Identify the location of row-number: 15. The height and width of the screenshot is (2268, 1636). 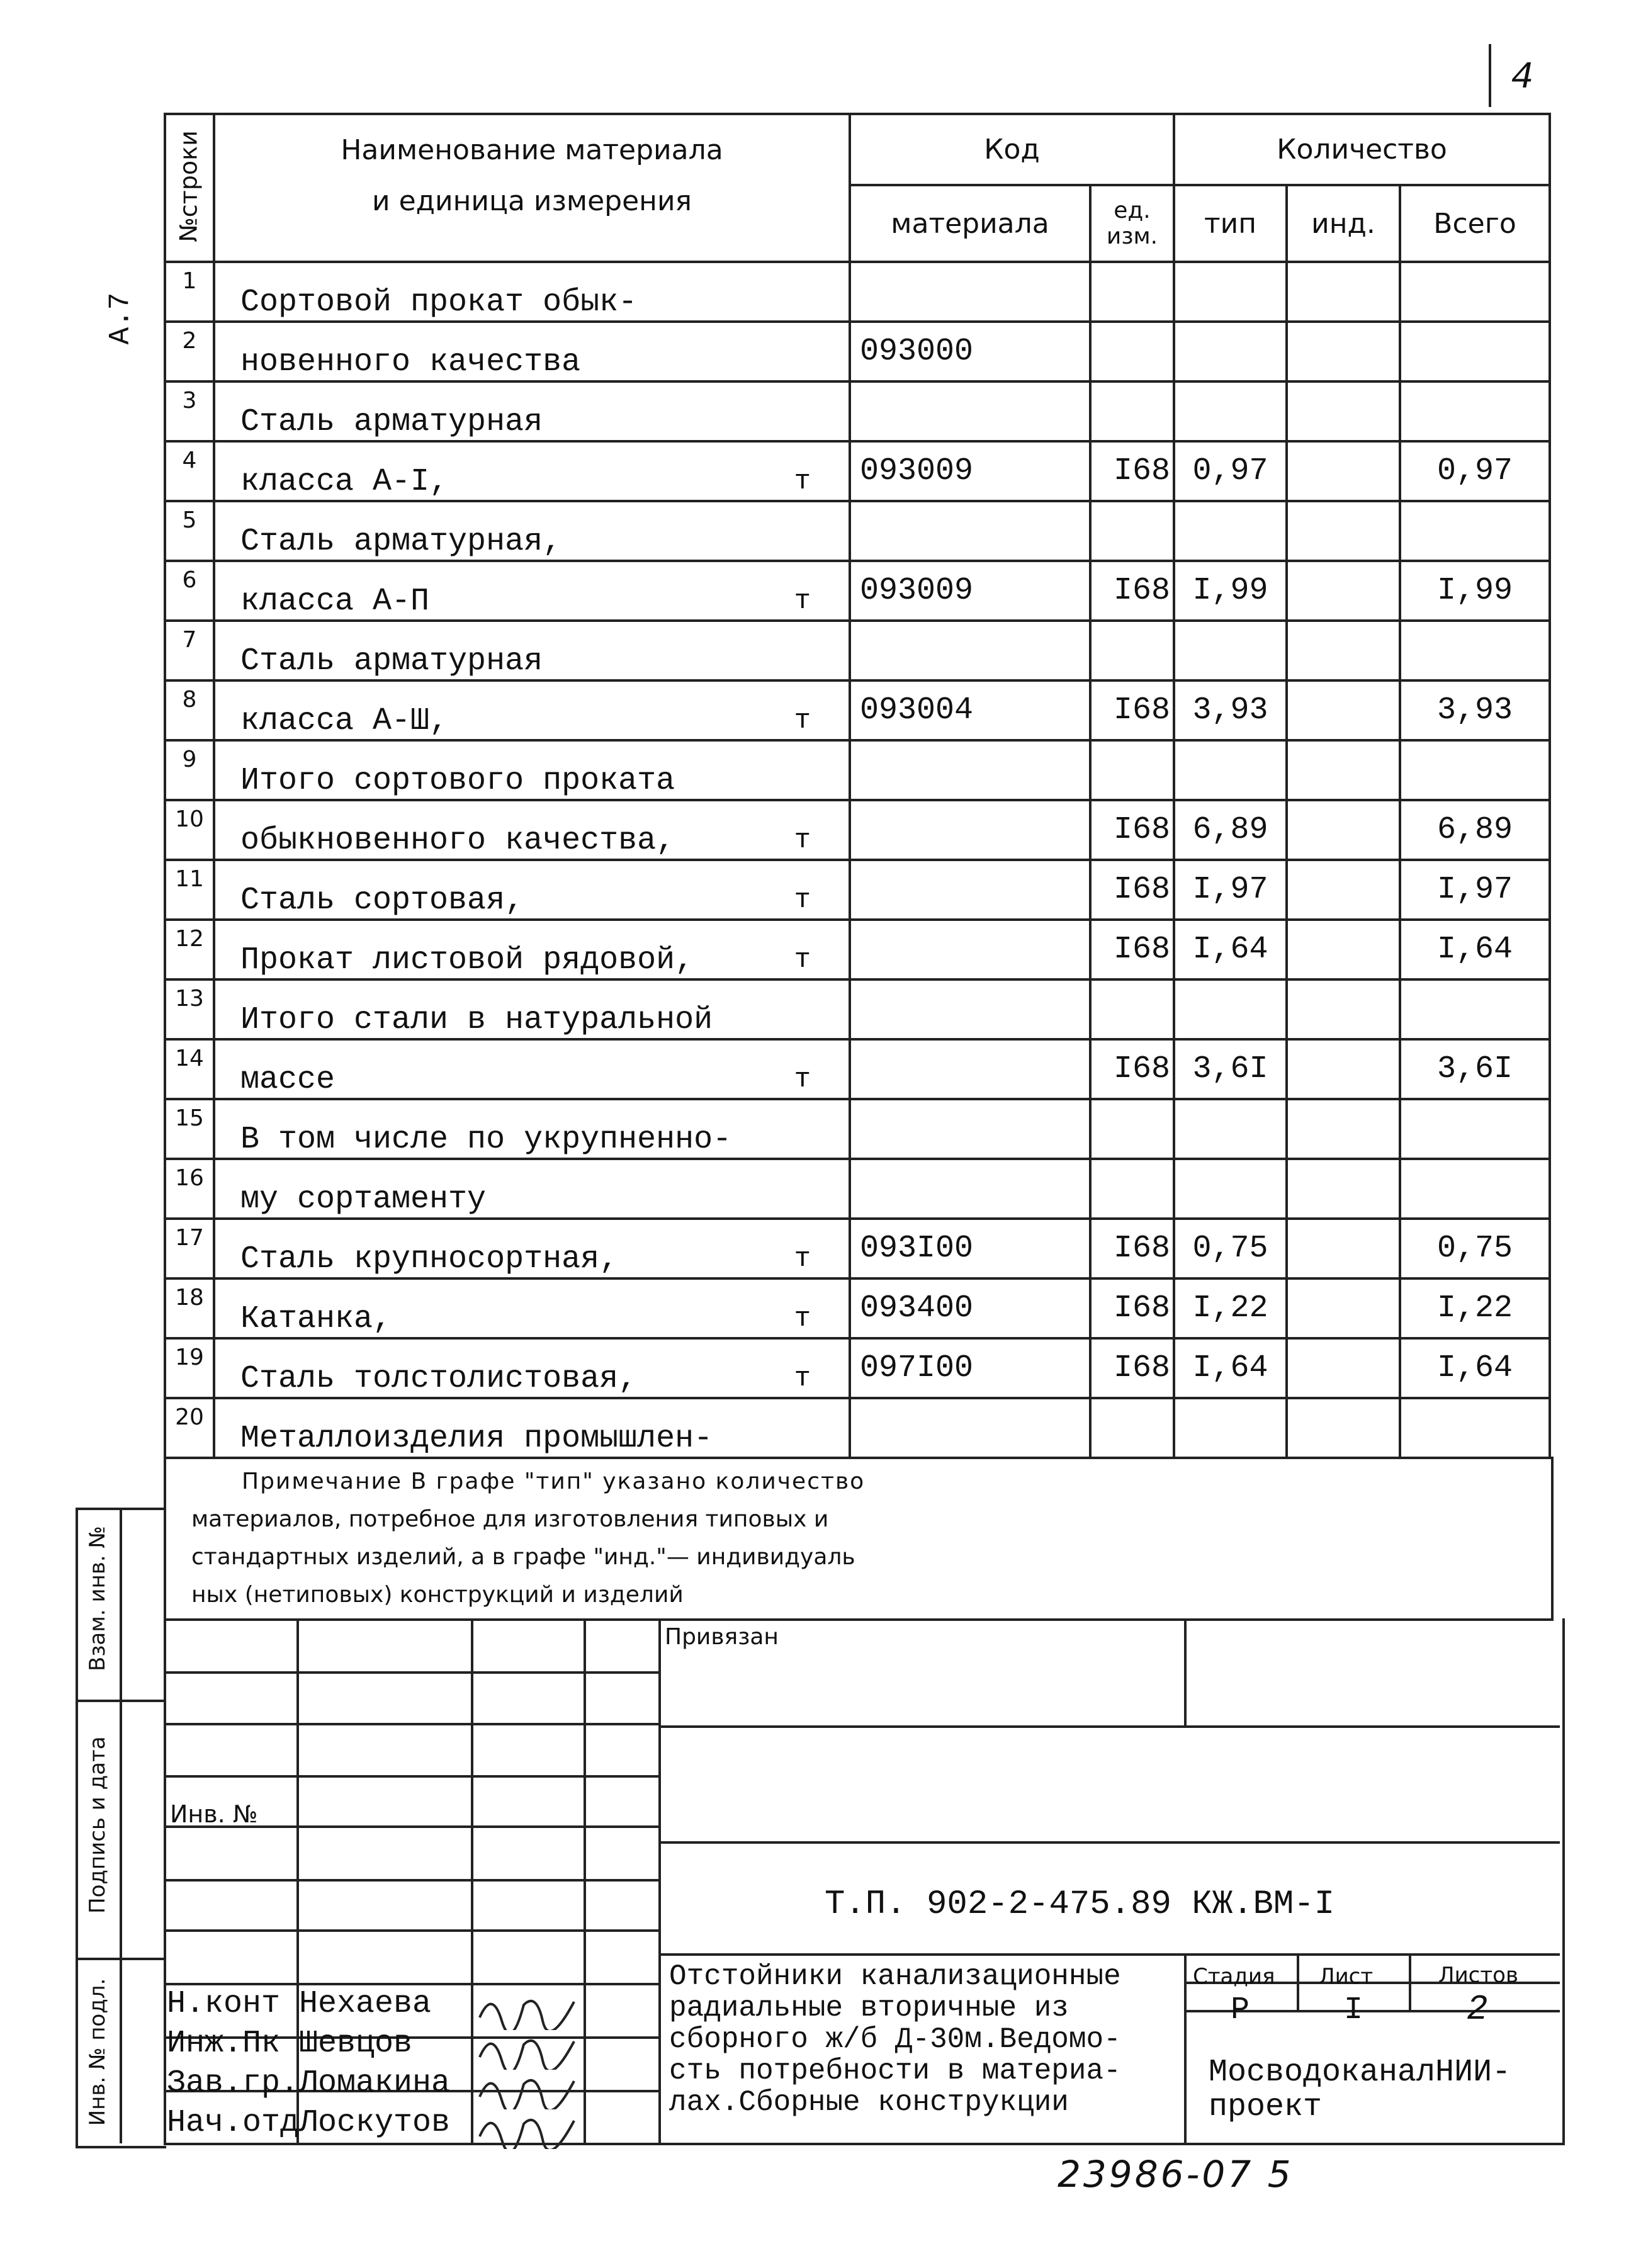
(189, 1129).